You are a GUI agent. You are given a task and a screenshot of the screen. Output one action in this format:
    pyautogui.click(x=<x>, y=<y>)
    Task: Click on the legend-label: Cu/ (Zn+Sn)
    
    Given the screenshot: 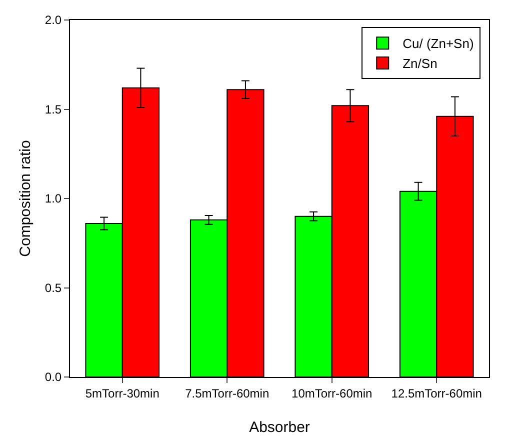 What is the action you would take?
    pyautogui.click(x=438, y=44)
    